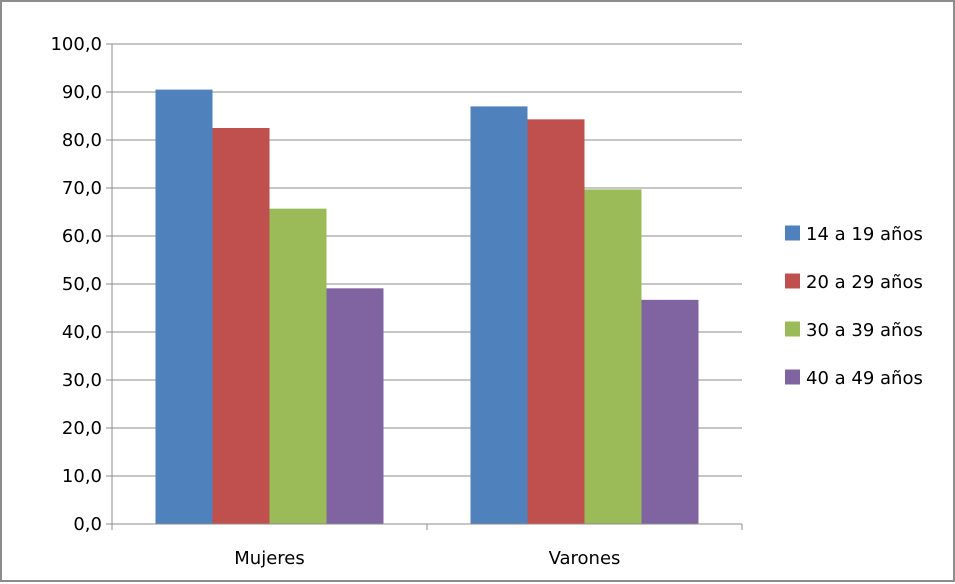 The height and width of the screenshot is (584, 955). Describe the element at coordinates (76, 44) in the screenshot. I see `y-tick-label: 100,0` at that location.